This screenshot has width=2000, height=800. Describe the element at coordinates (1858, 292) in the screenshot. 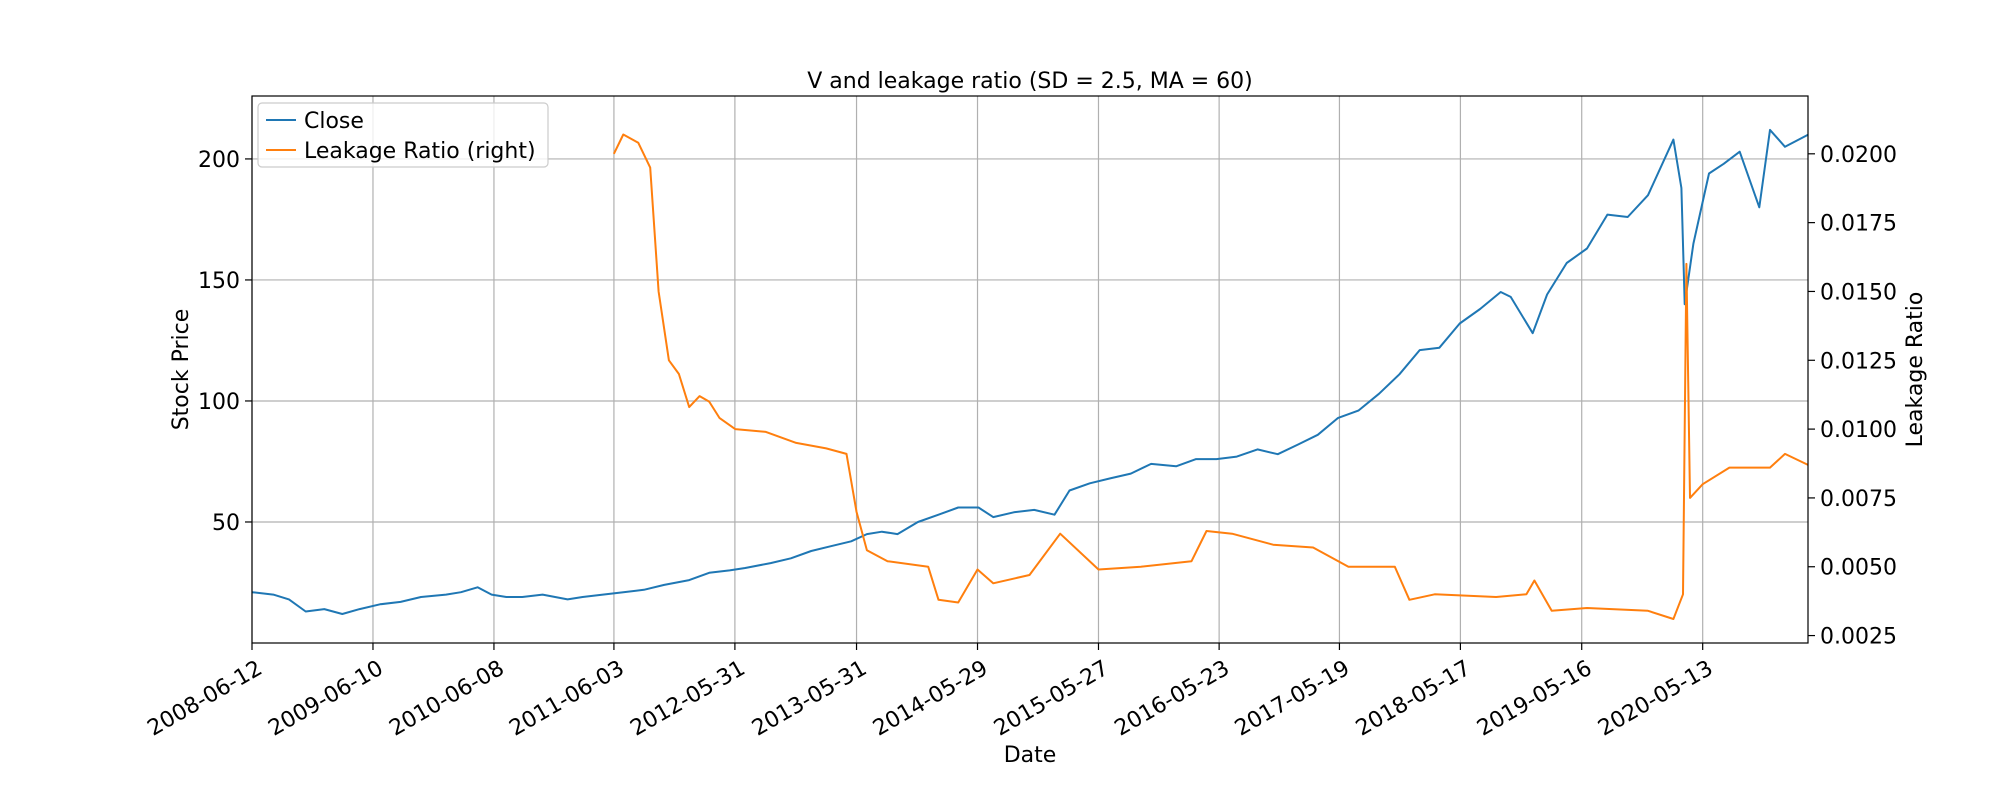

I see `y-right-tick-label: 0.0150` at that location.